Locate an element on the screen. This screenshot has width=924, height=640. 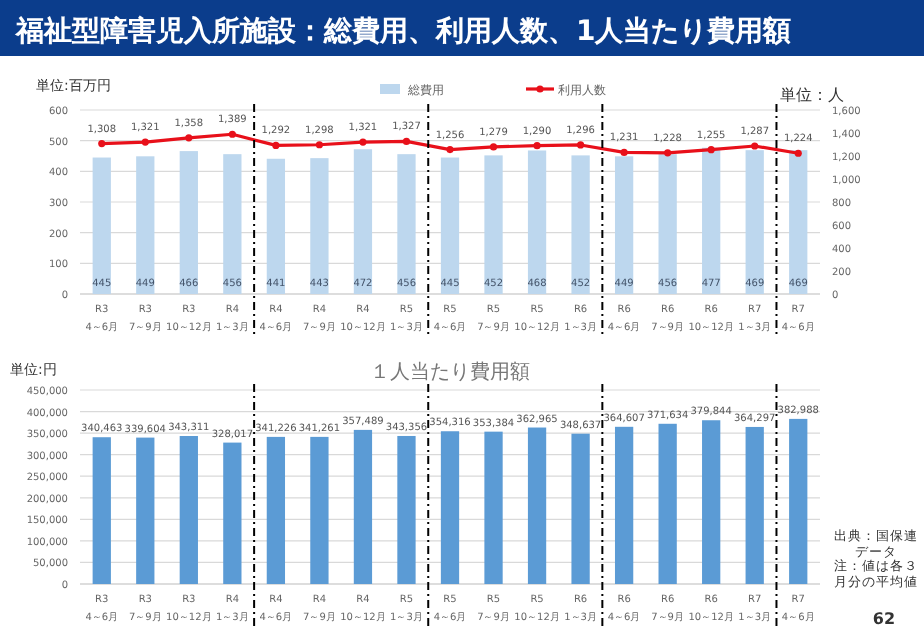
chart-title: 福祉型障害児入所施設：総費用、利用人数、1人当たり費用額 is located at coordinates (403, 31).